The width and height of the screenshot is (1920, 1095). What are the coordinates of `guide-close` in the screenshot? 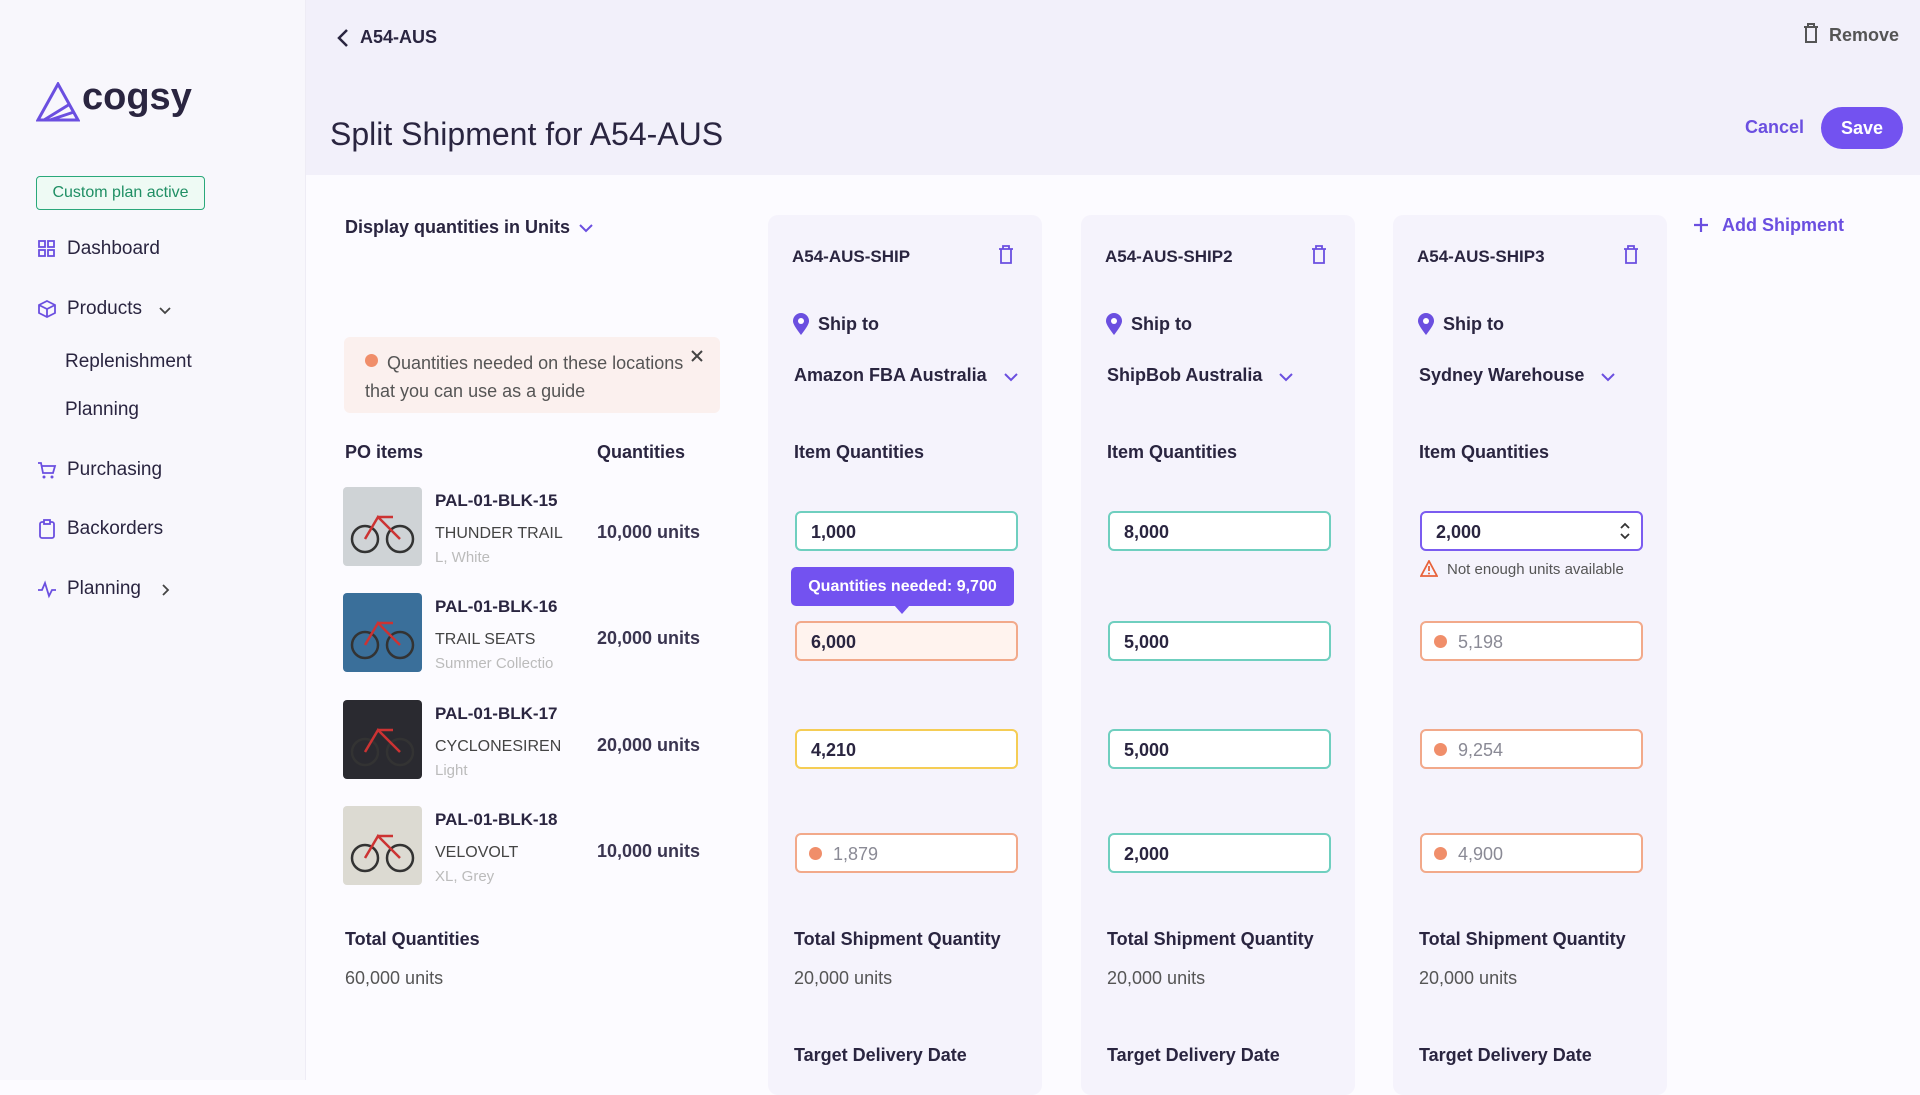 It's located at (697, 358).